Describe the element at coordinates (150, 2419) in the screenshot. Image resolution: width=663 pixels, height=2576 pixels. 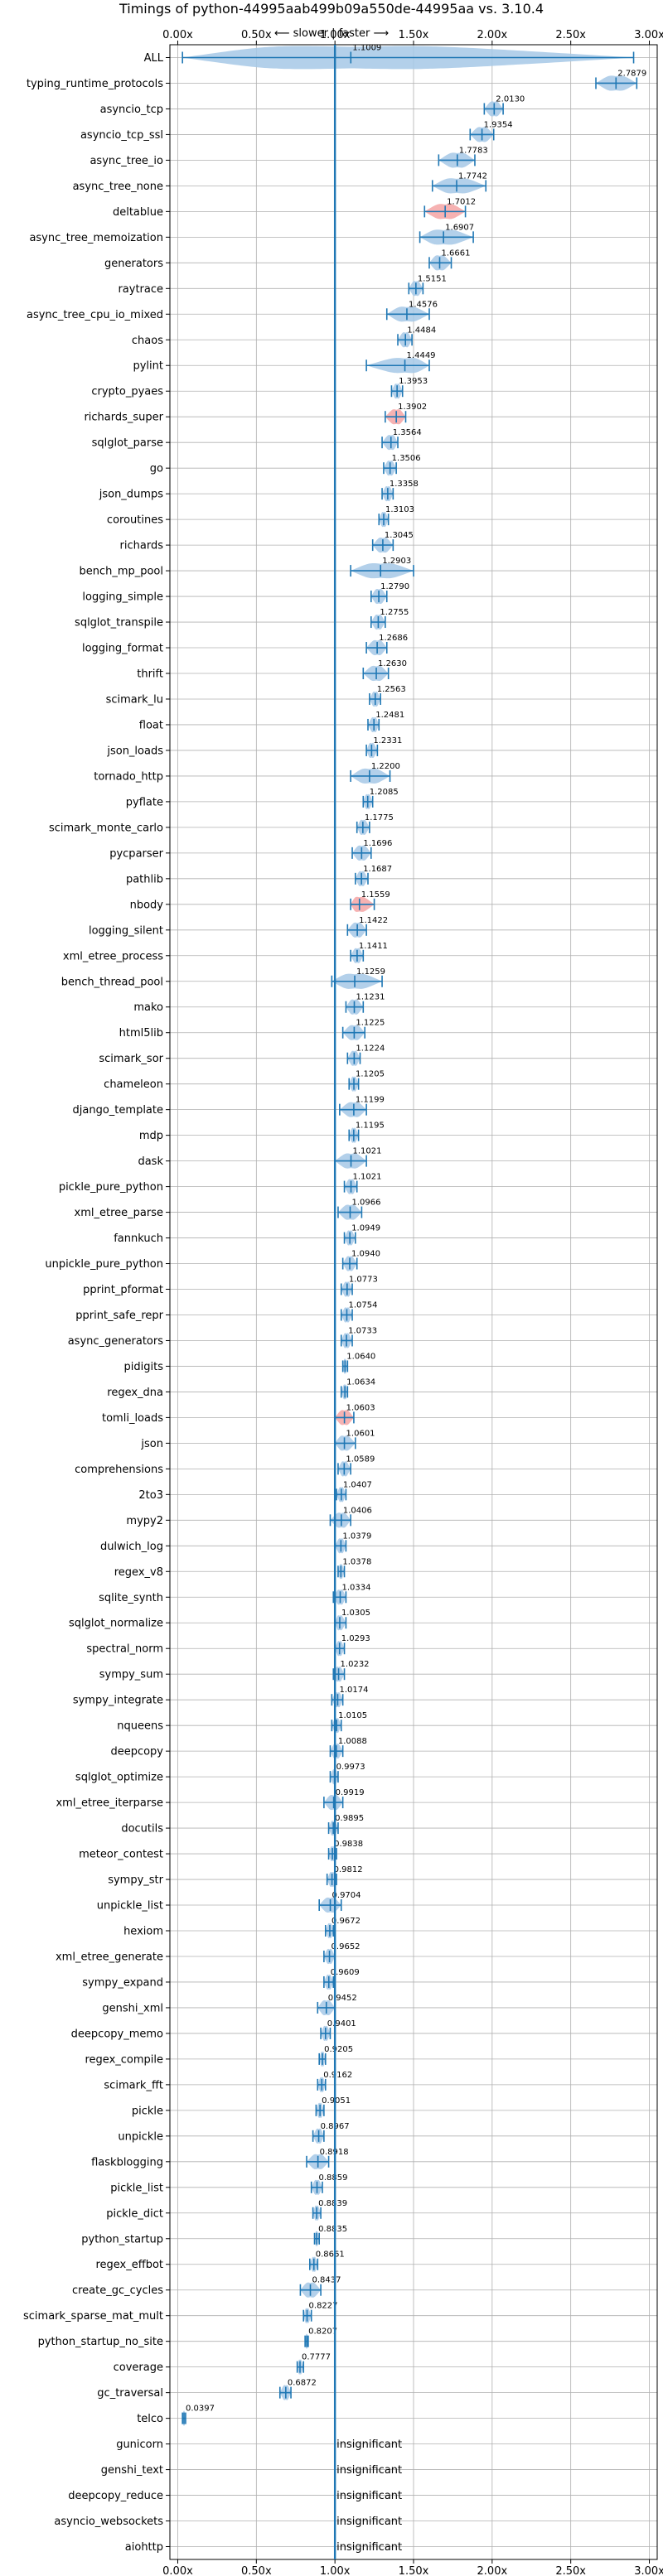
I see `category-label: telco` at that location.